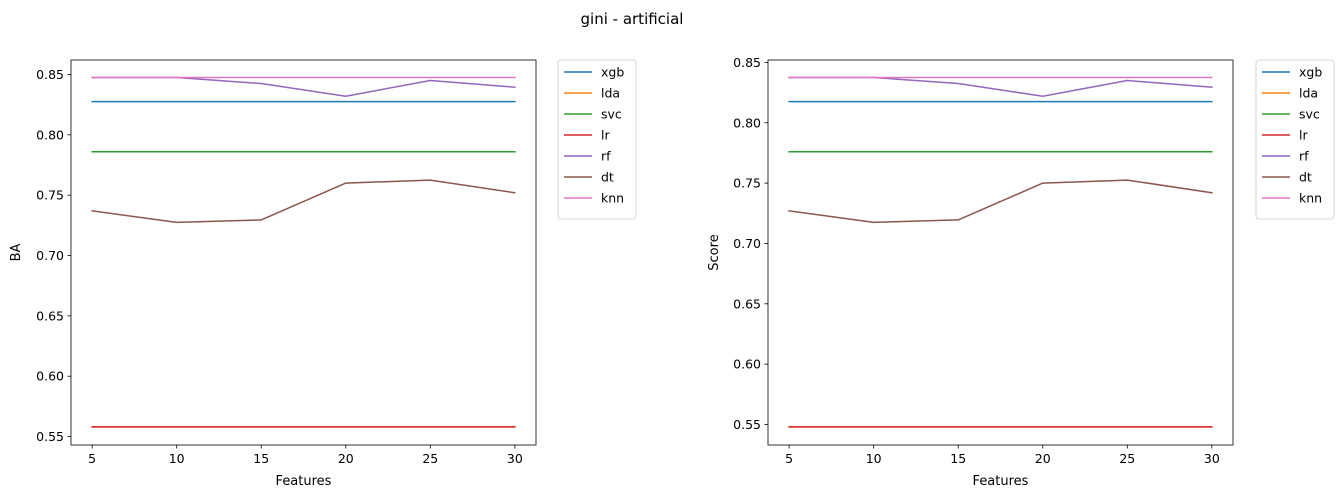 Image resolution: width=1341 pixels, height=498 pixels. I want to click on figure-suptitle: gini - artificial, so click(632, 19).